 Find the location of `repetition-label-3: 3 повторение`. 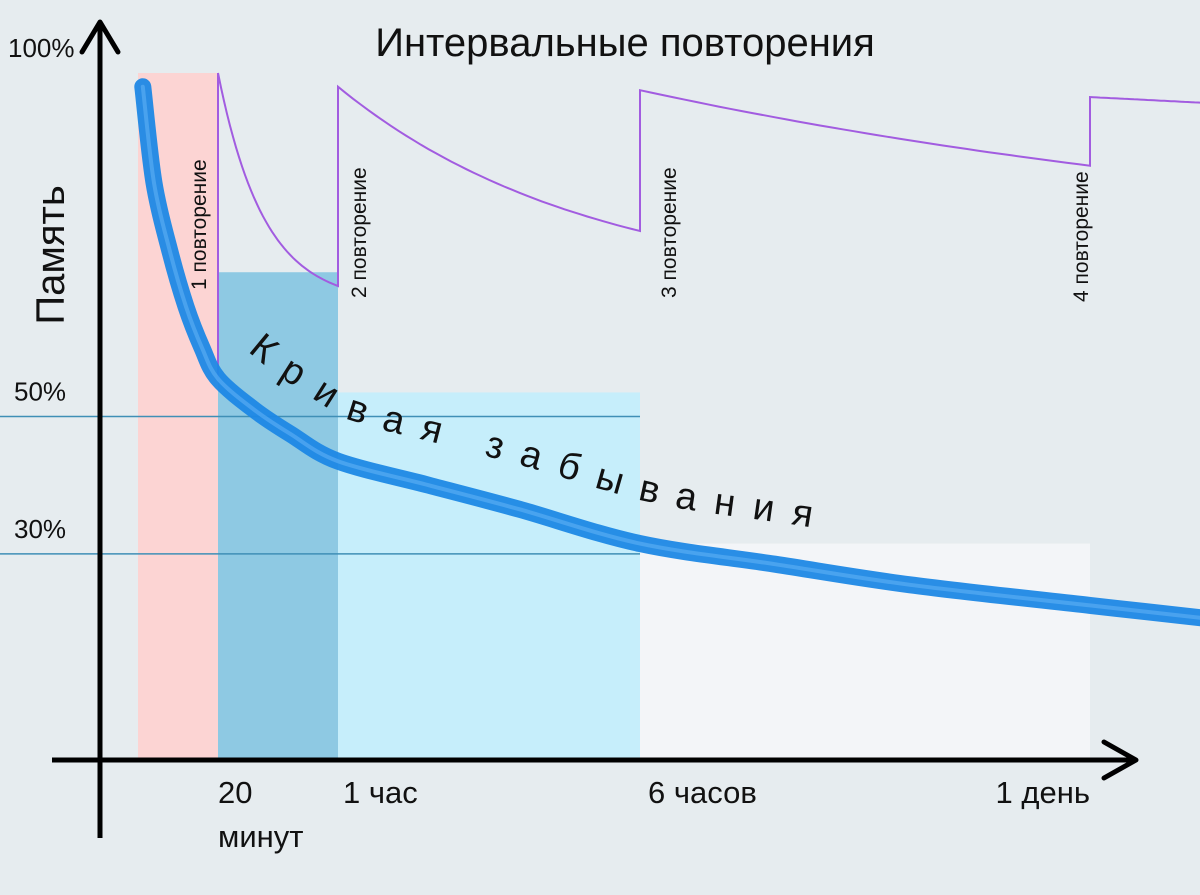

repetition-label-3: 3 повторение is located at coordinates (669, 232).